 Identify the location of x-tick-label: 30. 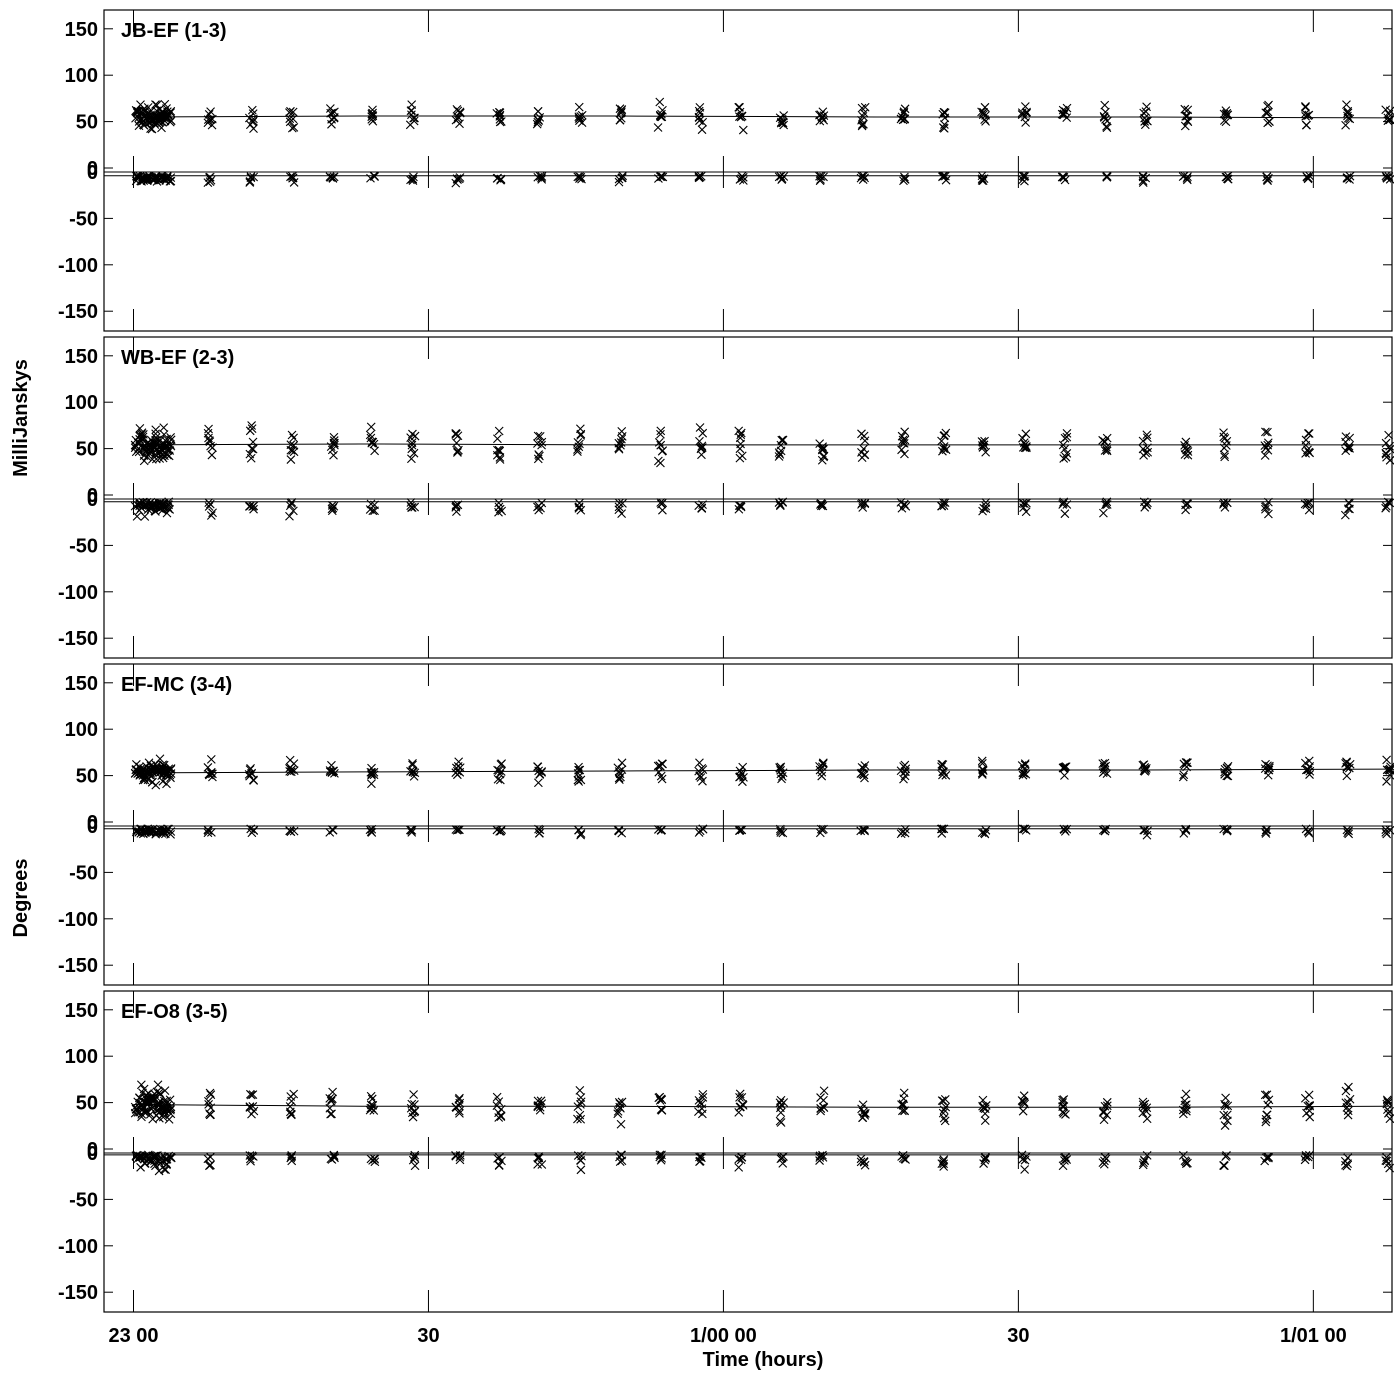
(428, 1336).